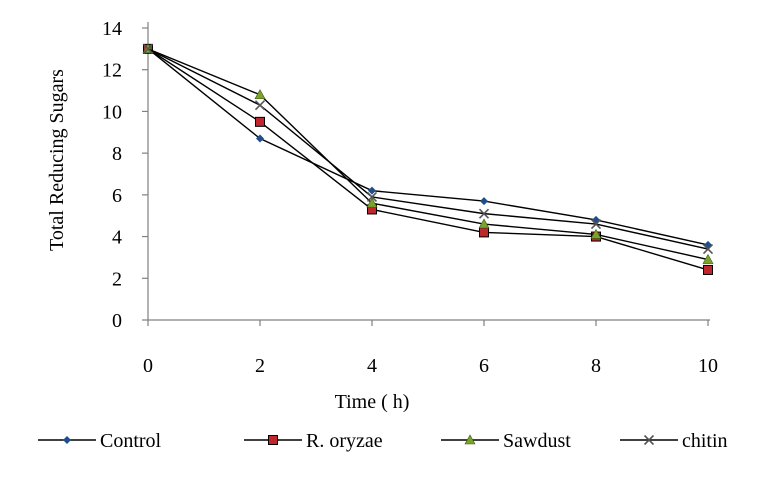  I want to click on y-tick-label: 0, so click(117, 321).